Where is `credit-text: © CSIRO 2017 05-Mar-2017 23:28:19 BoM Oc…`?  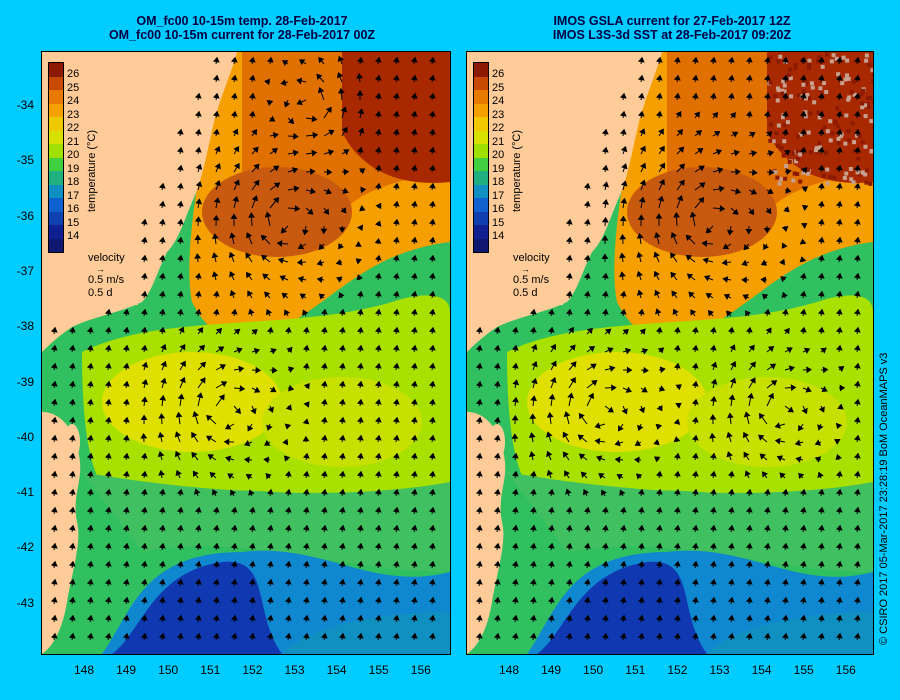
credit-text: © CSIRO 2017 05-Mar-2017 23:28:19 BoM Oc… is located at coordinates (884, 499).